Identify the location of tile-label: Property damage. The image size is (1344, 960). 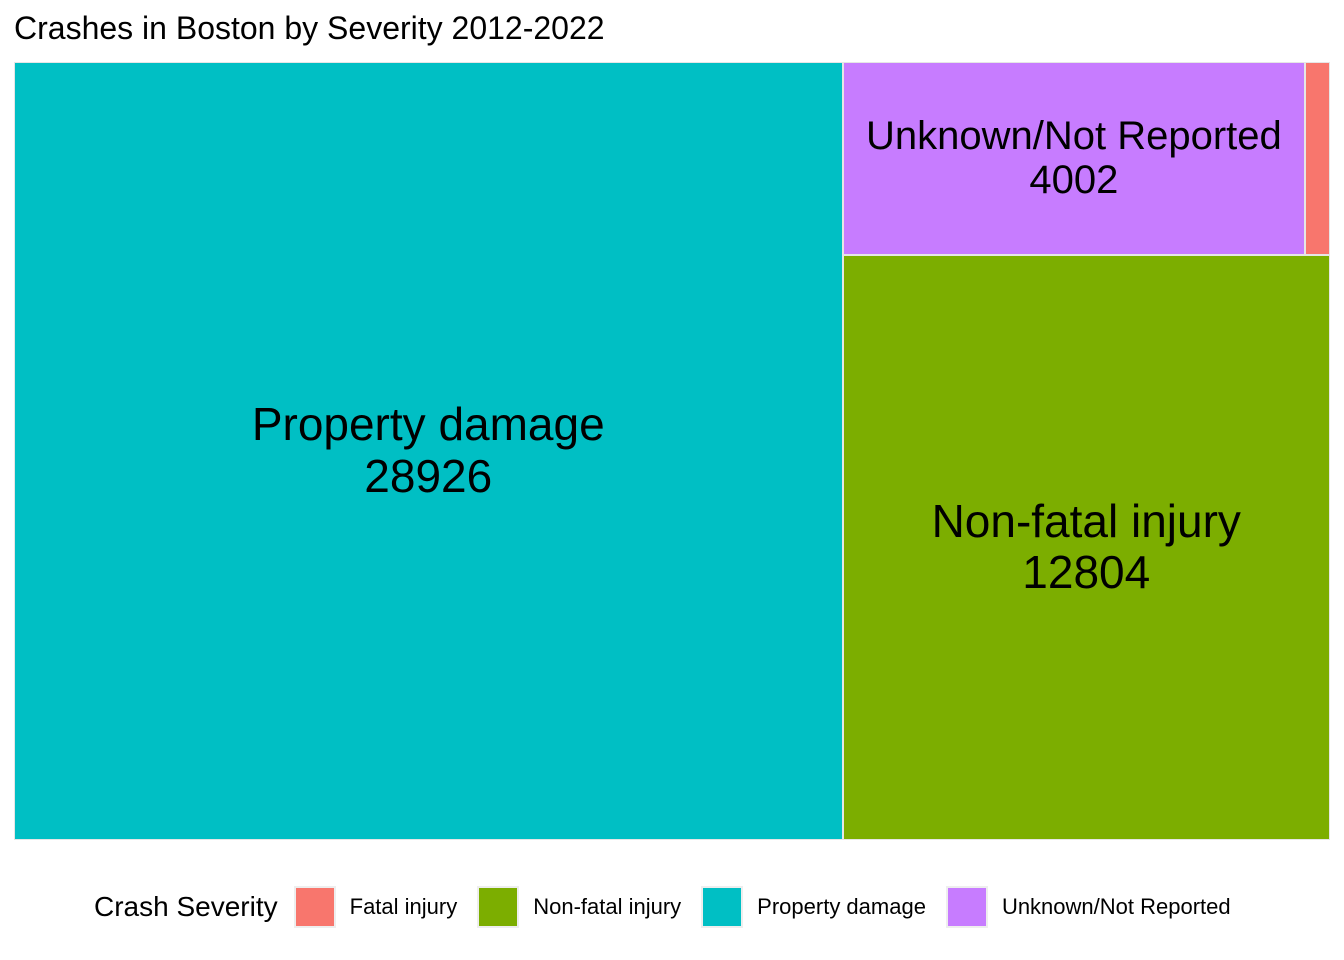
(428, 424).